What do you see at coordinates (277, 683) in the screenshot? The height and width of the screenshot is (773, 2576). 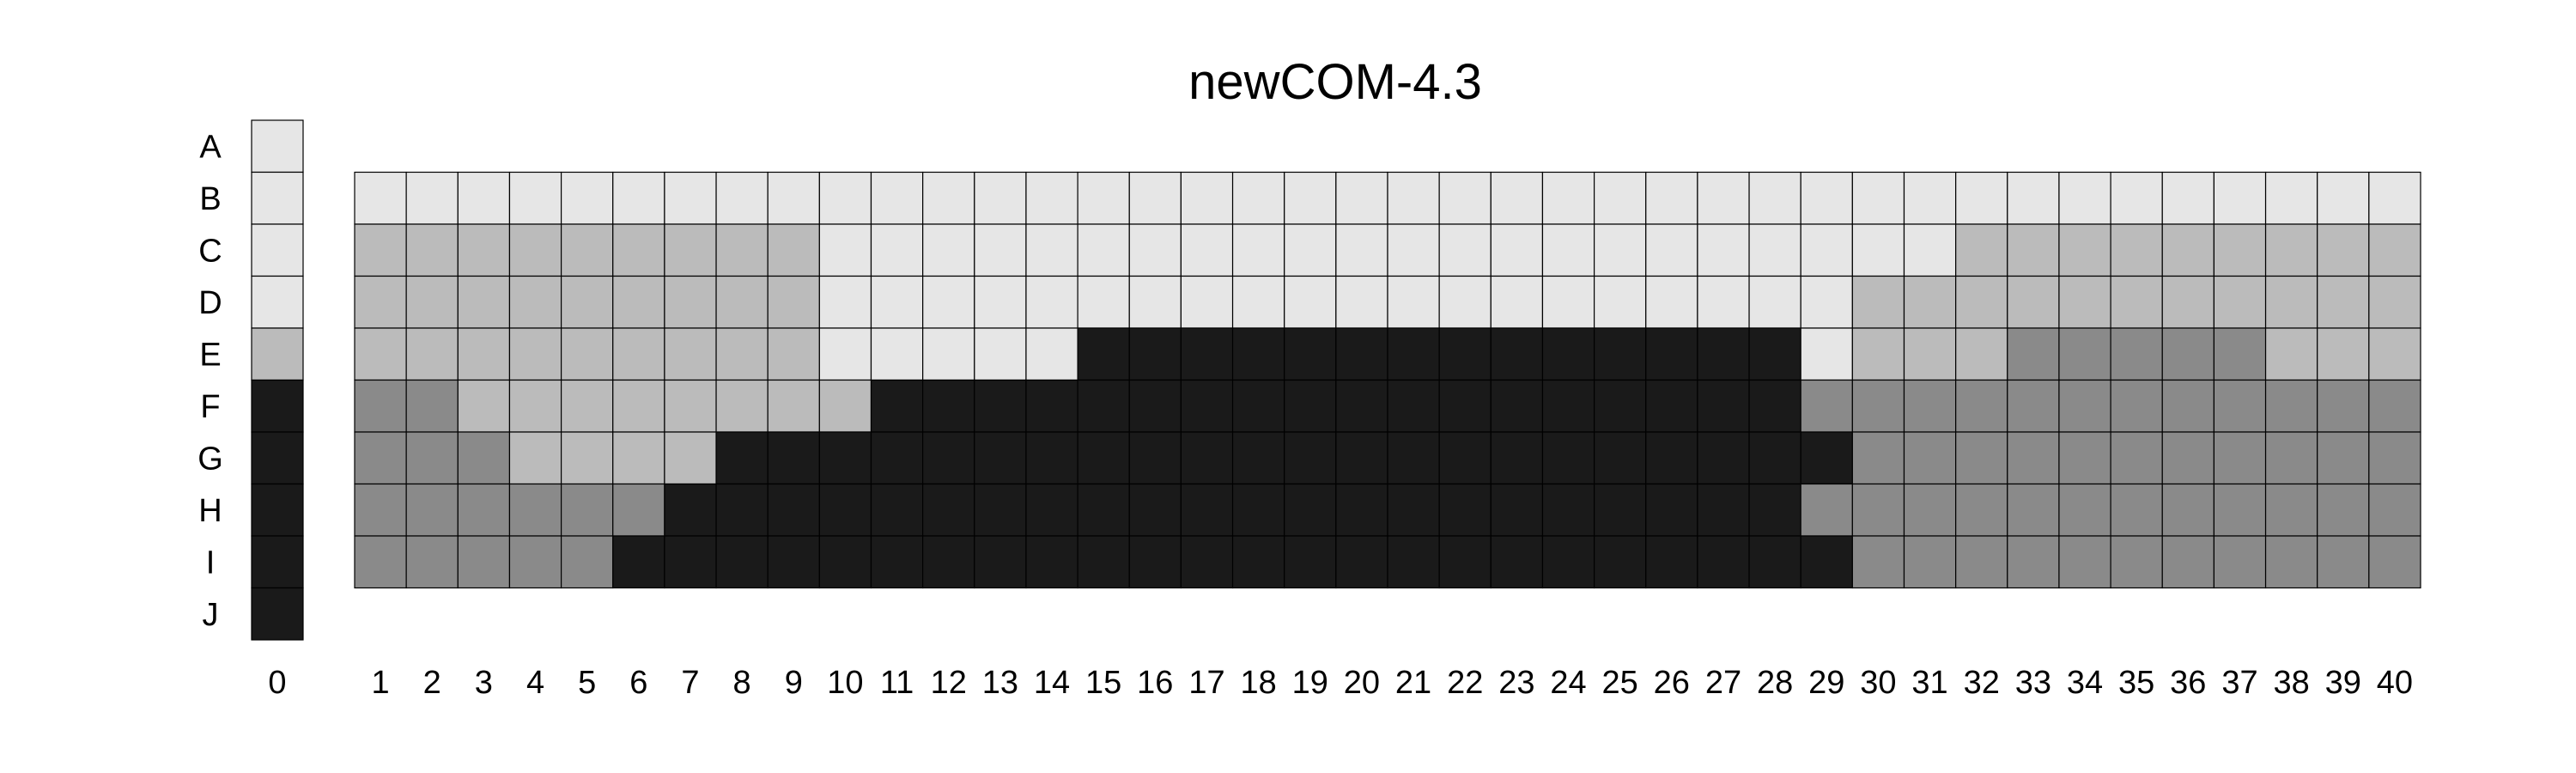 I see `column-label-0: 0` at bounding box center [277, 683].